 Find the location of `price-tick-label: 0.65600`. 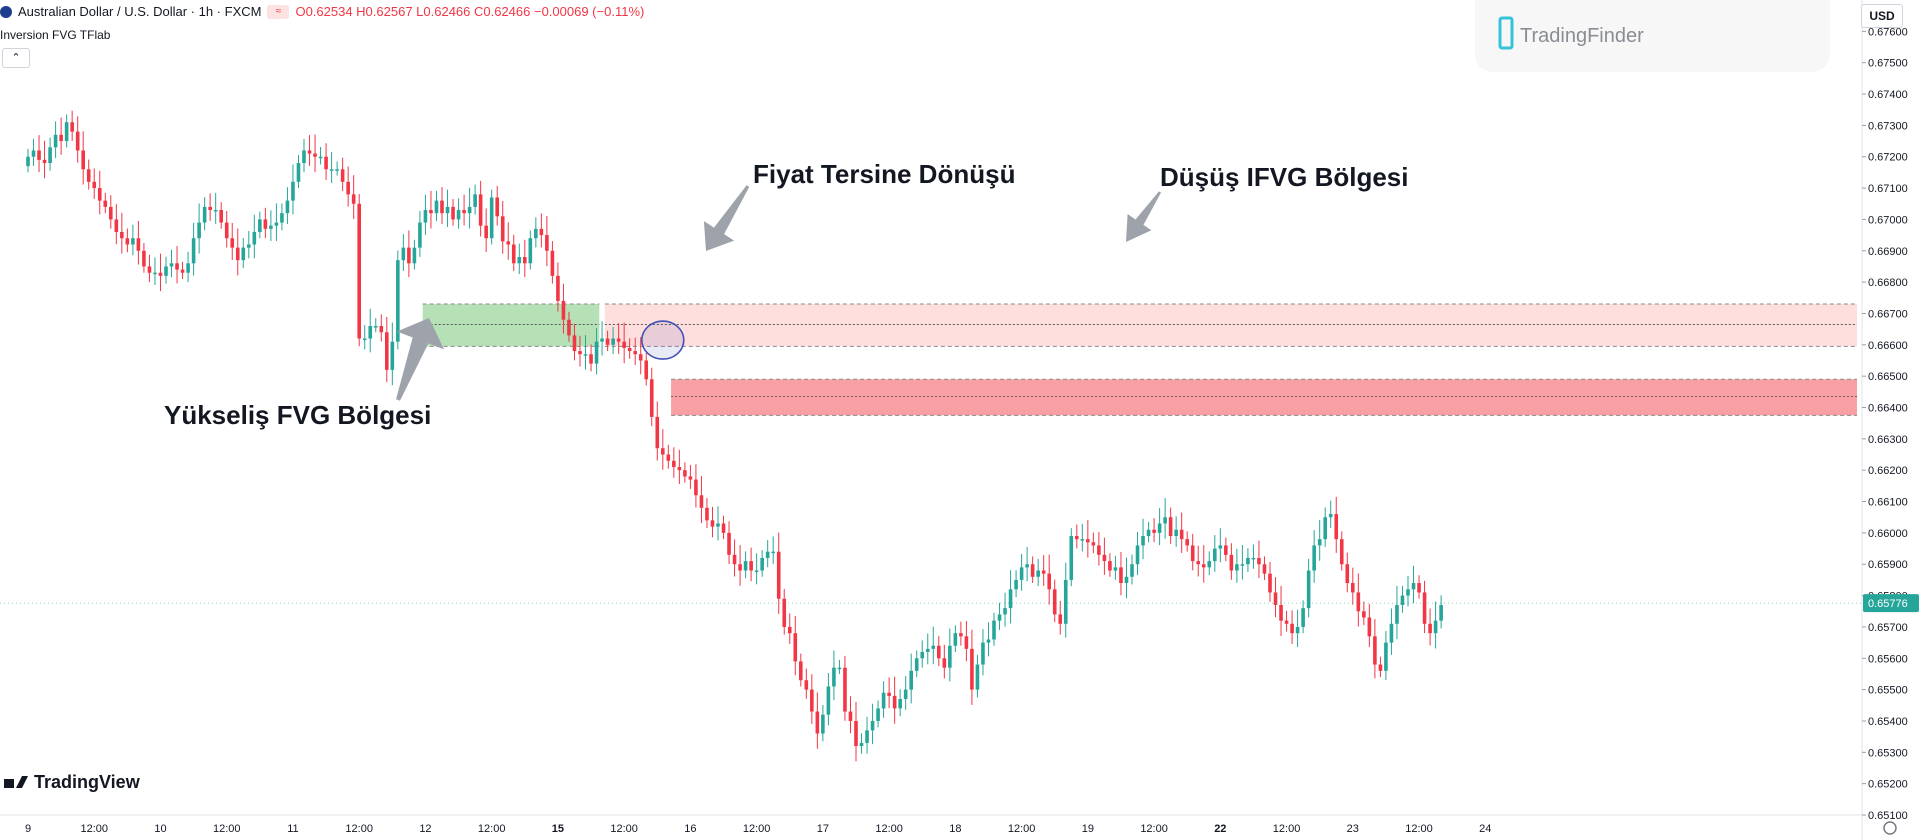

price-tick-label: 0.65600 is located at coordinates (1888, 659).